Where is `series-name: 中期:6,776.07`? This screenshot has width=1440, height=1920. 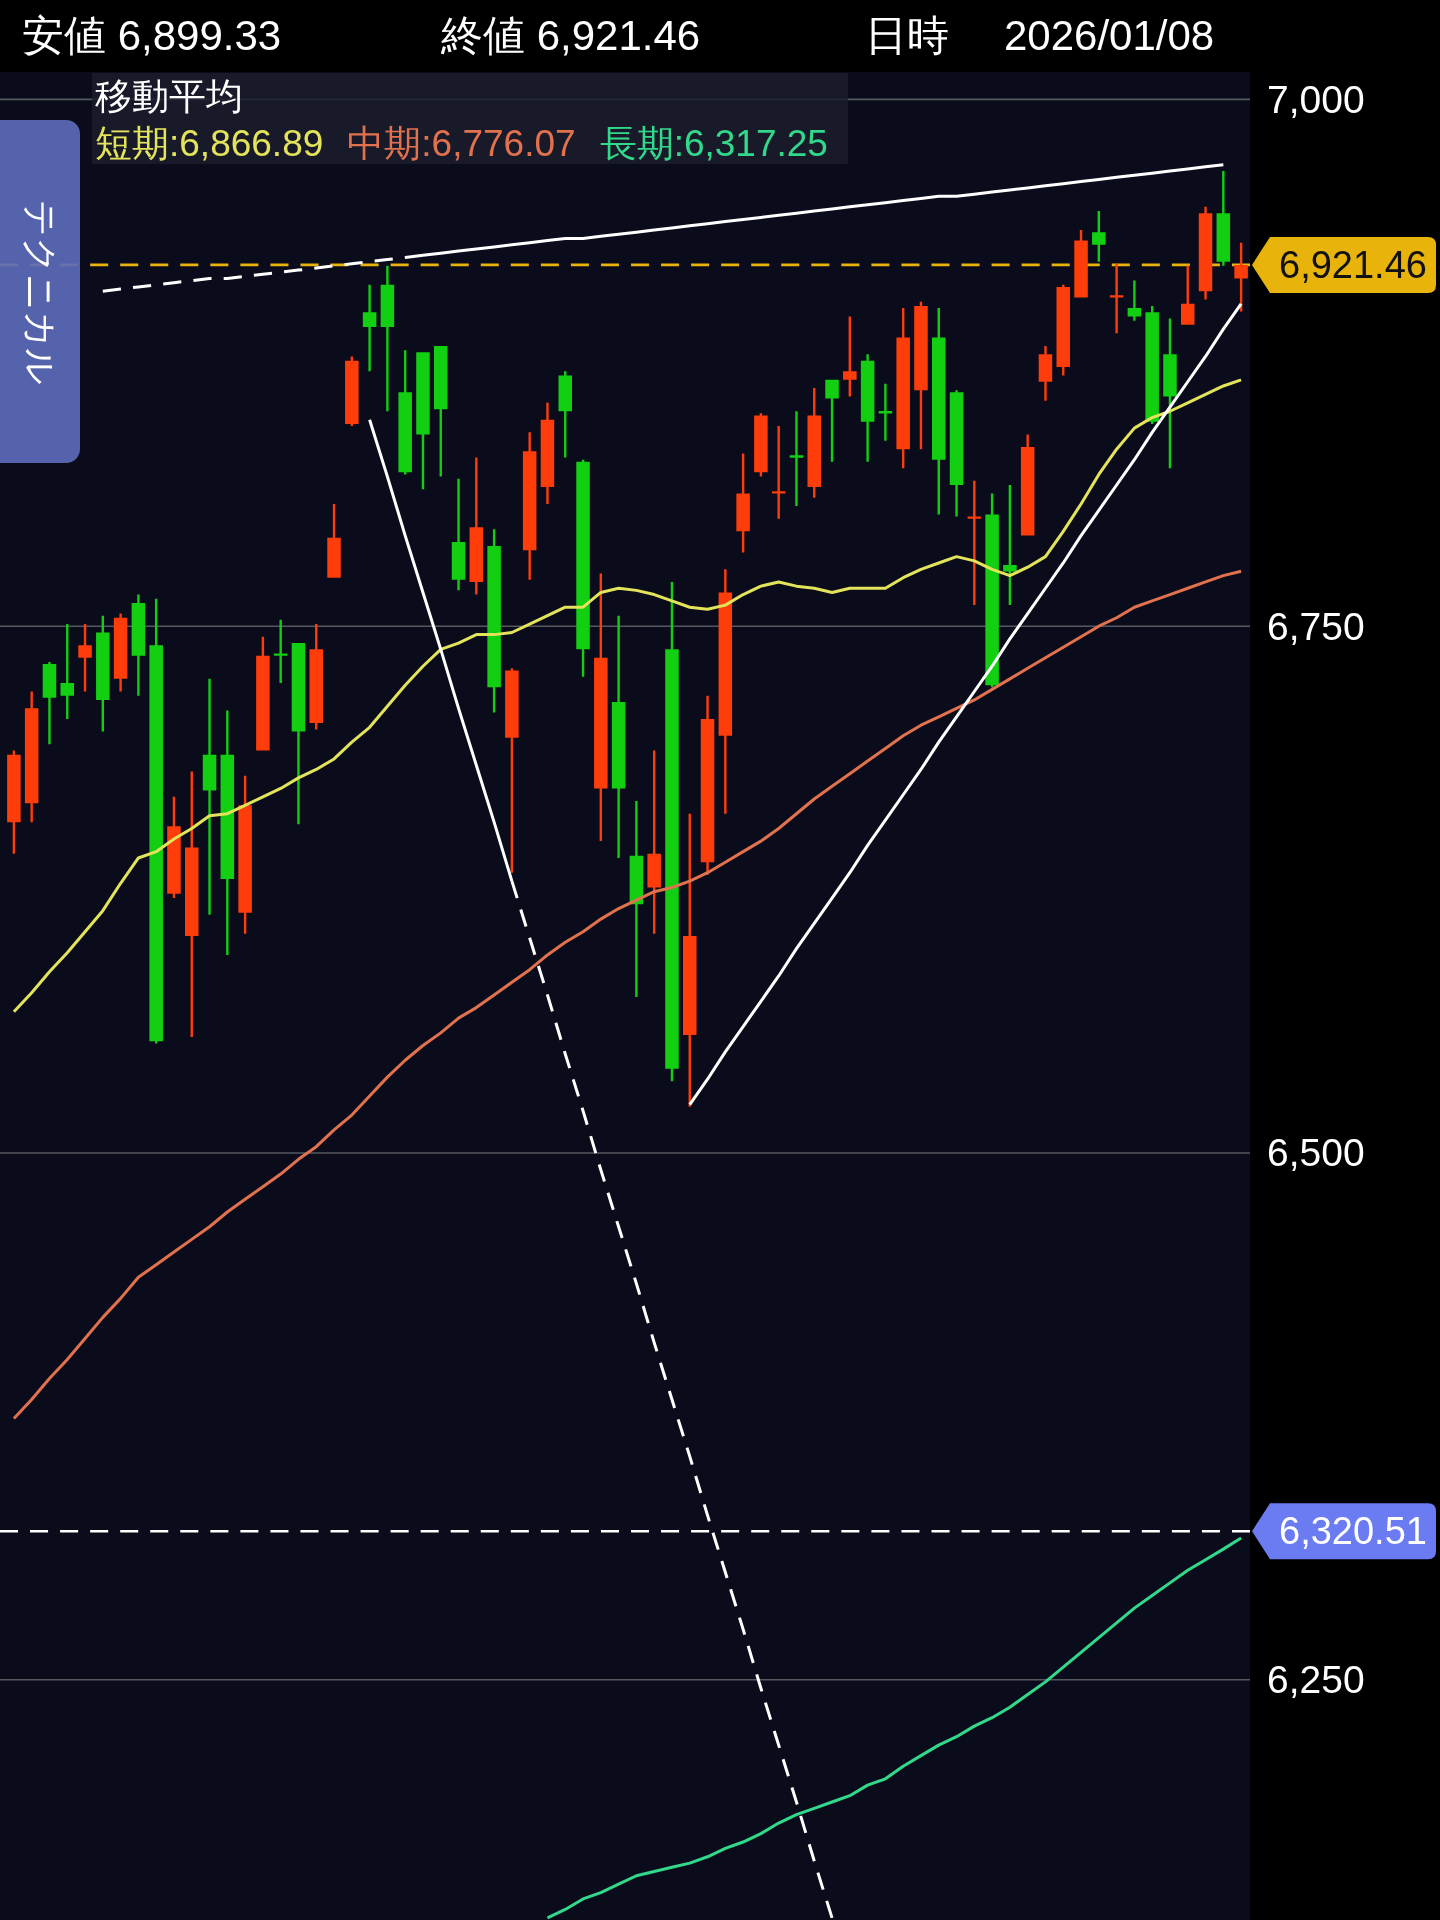 series-name: 中期:6,776.07 is located at coordinates (461, 143).